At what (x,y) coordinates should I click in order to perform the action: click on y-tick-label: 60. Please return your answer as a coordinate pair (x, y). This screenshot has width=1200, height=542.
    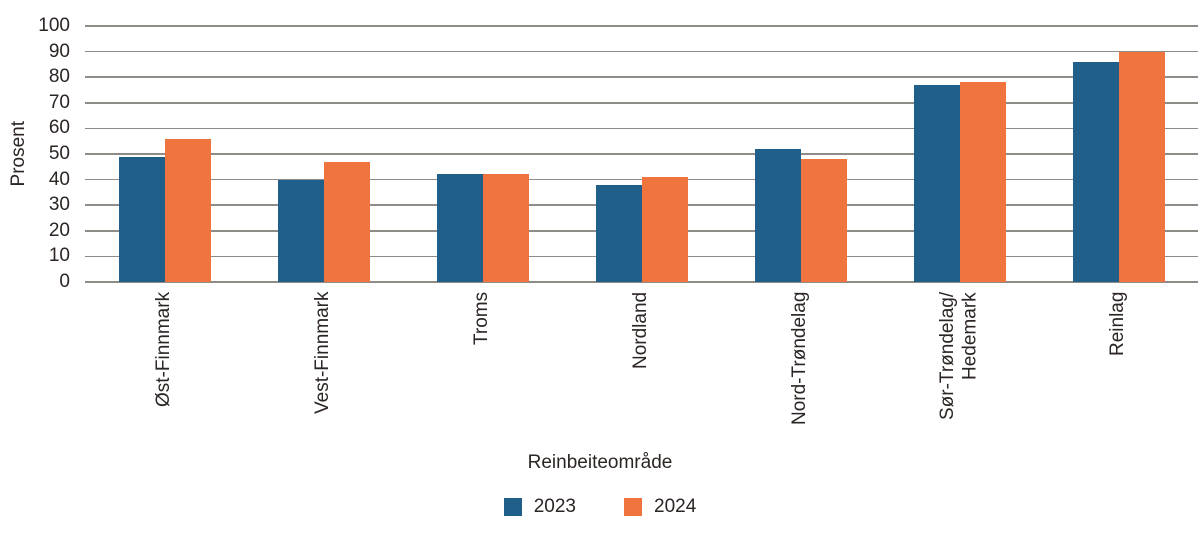
    Looking at the image, I should click on (59, 128).